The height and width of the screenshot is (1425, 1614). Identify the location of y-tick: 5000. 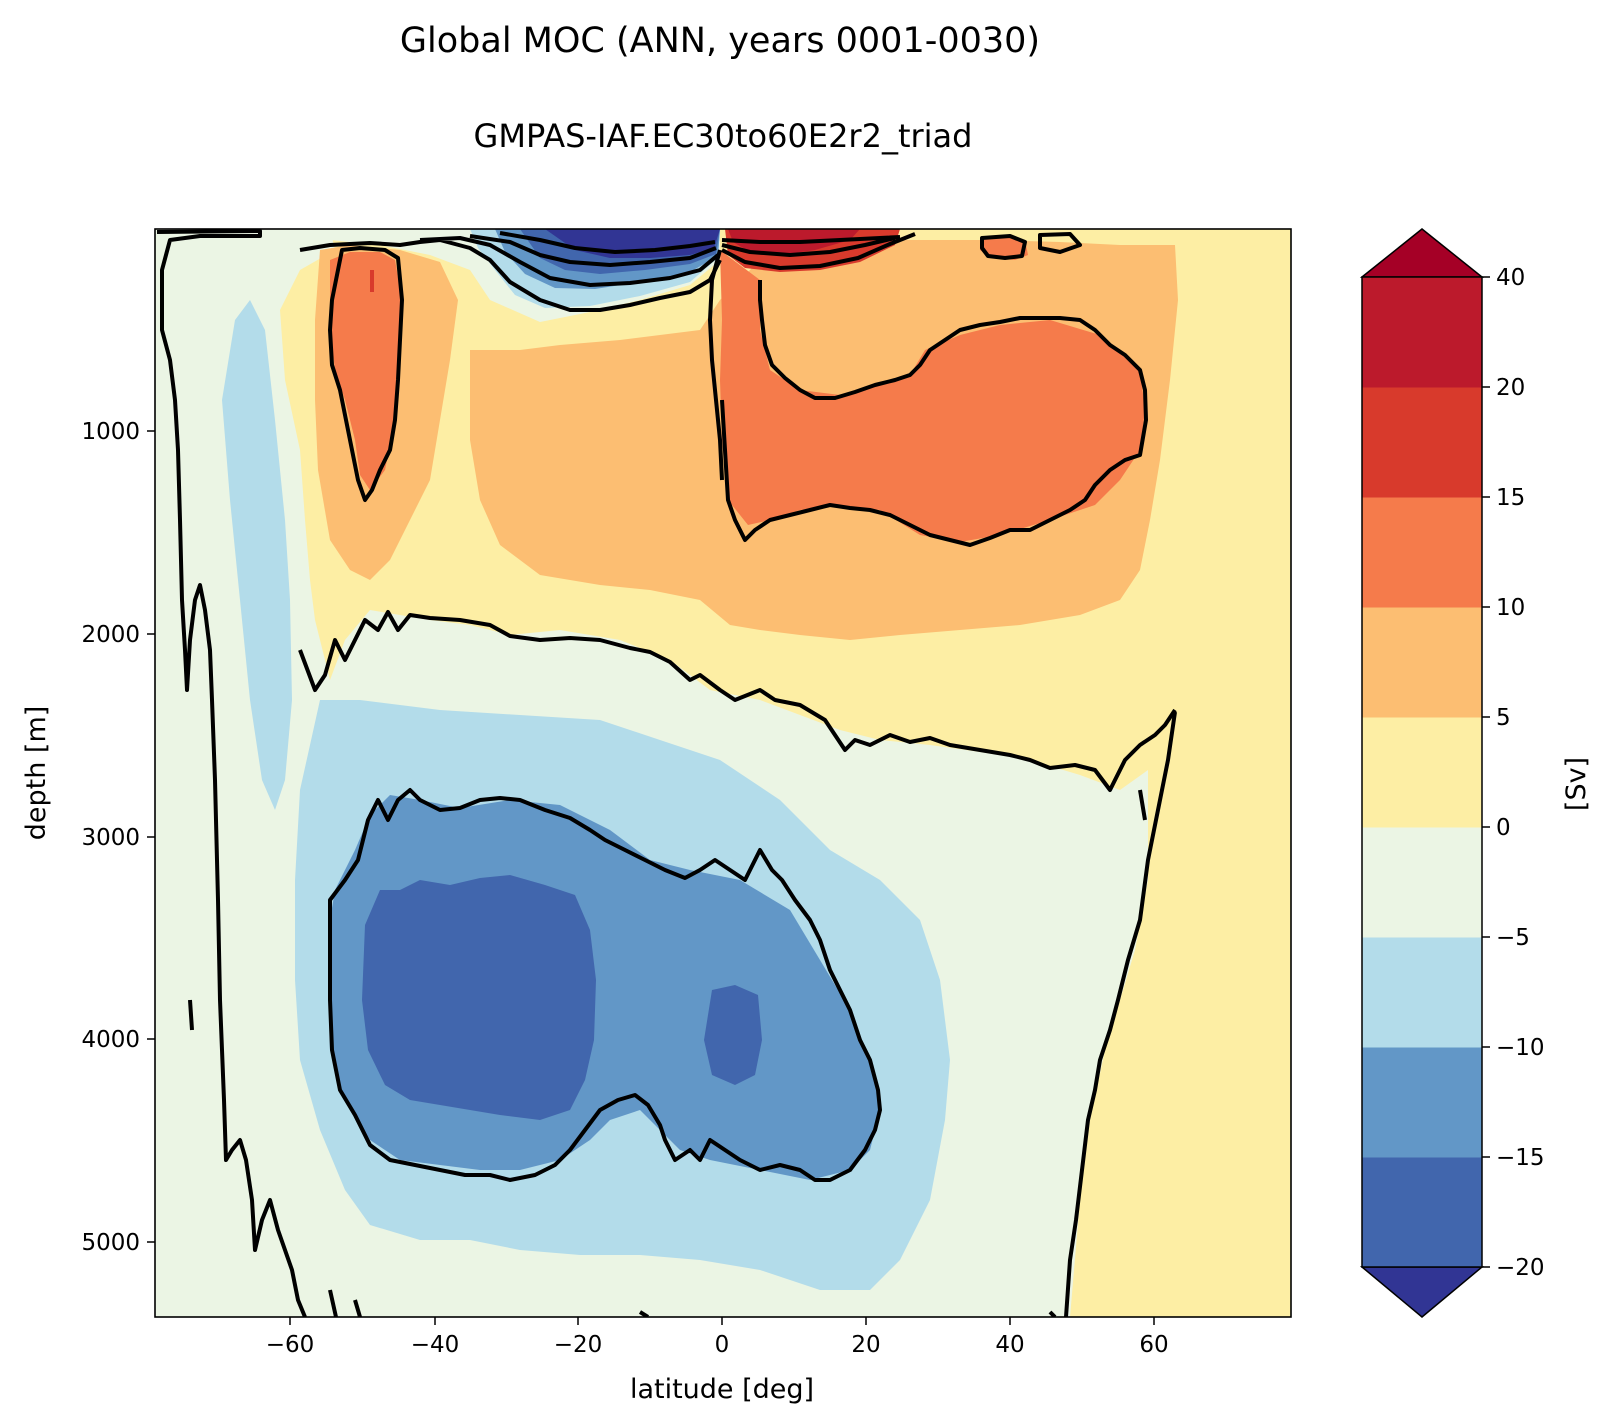
(118, 1243).